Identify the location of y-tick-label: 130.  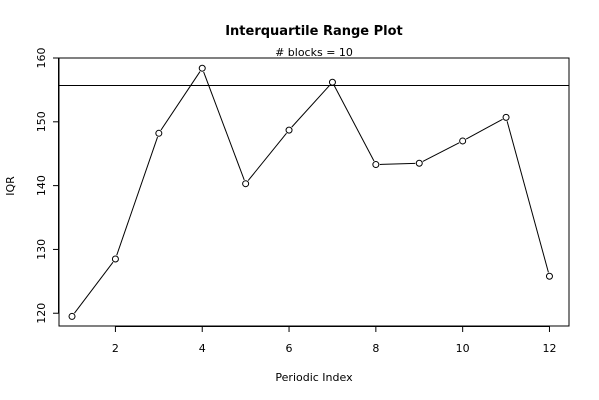
(41, 249).